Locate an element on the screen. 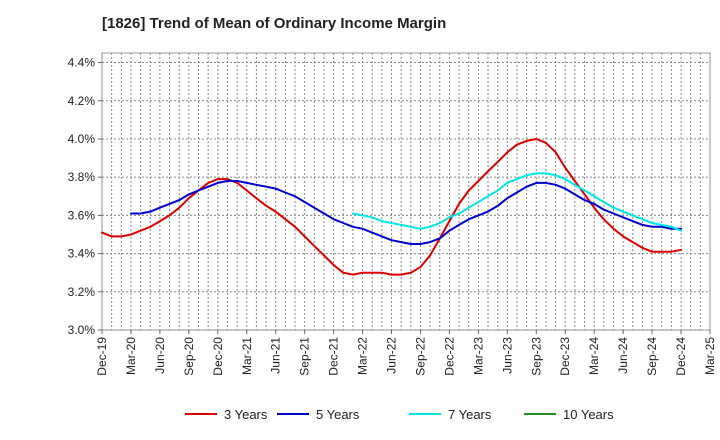 Image resolution: width=720 pixels, height=440 pixels. series-line-7-years is located at coordinates (517, 202).